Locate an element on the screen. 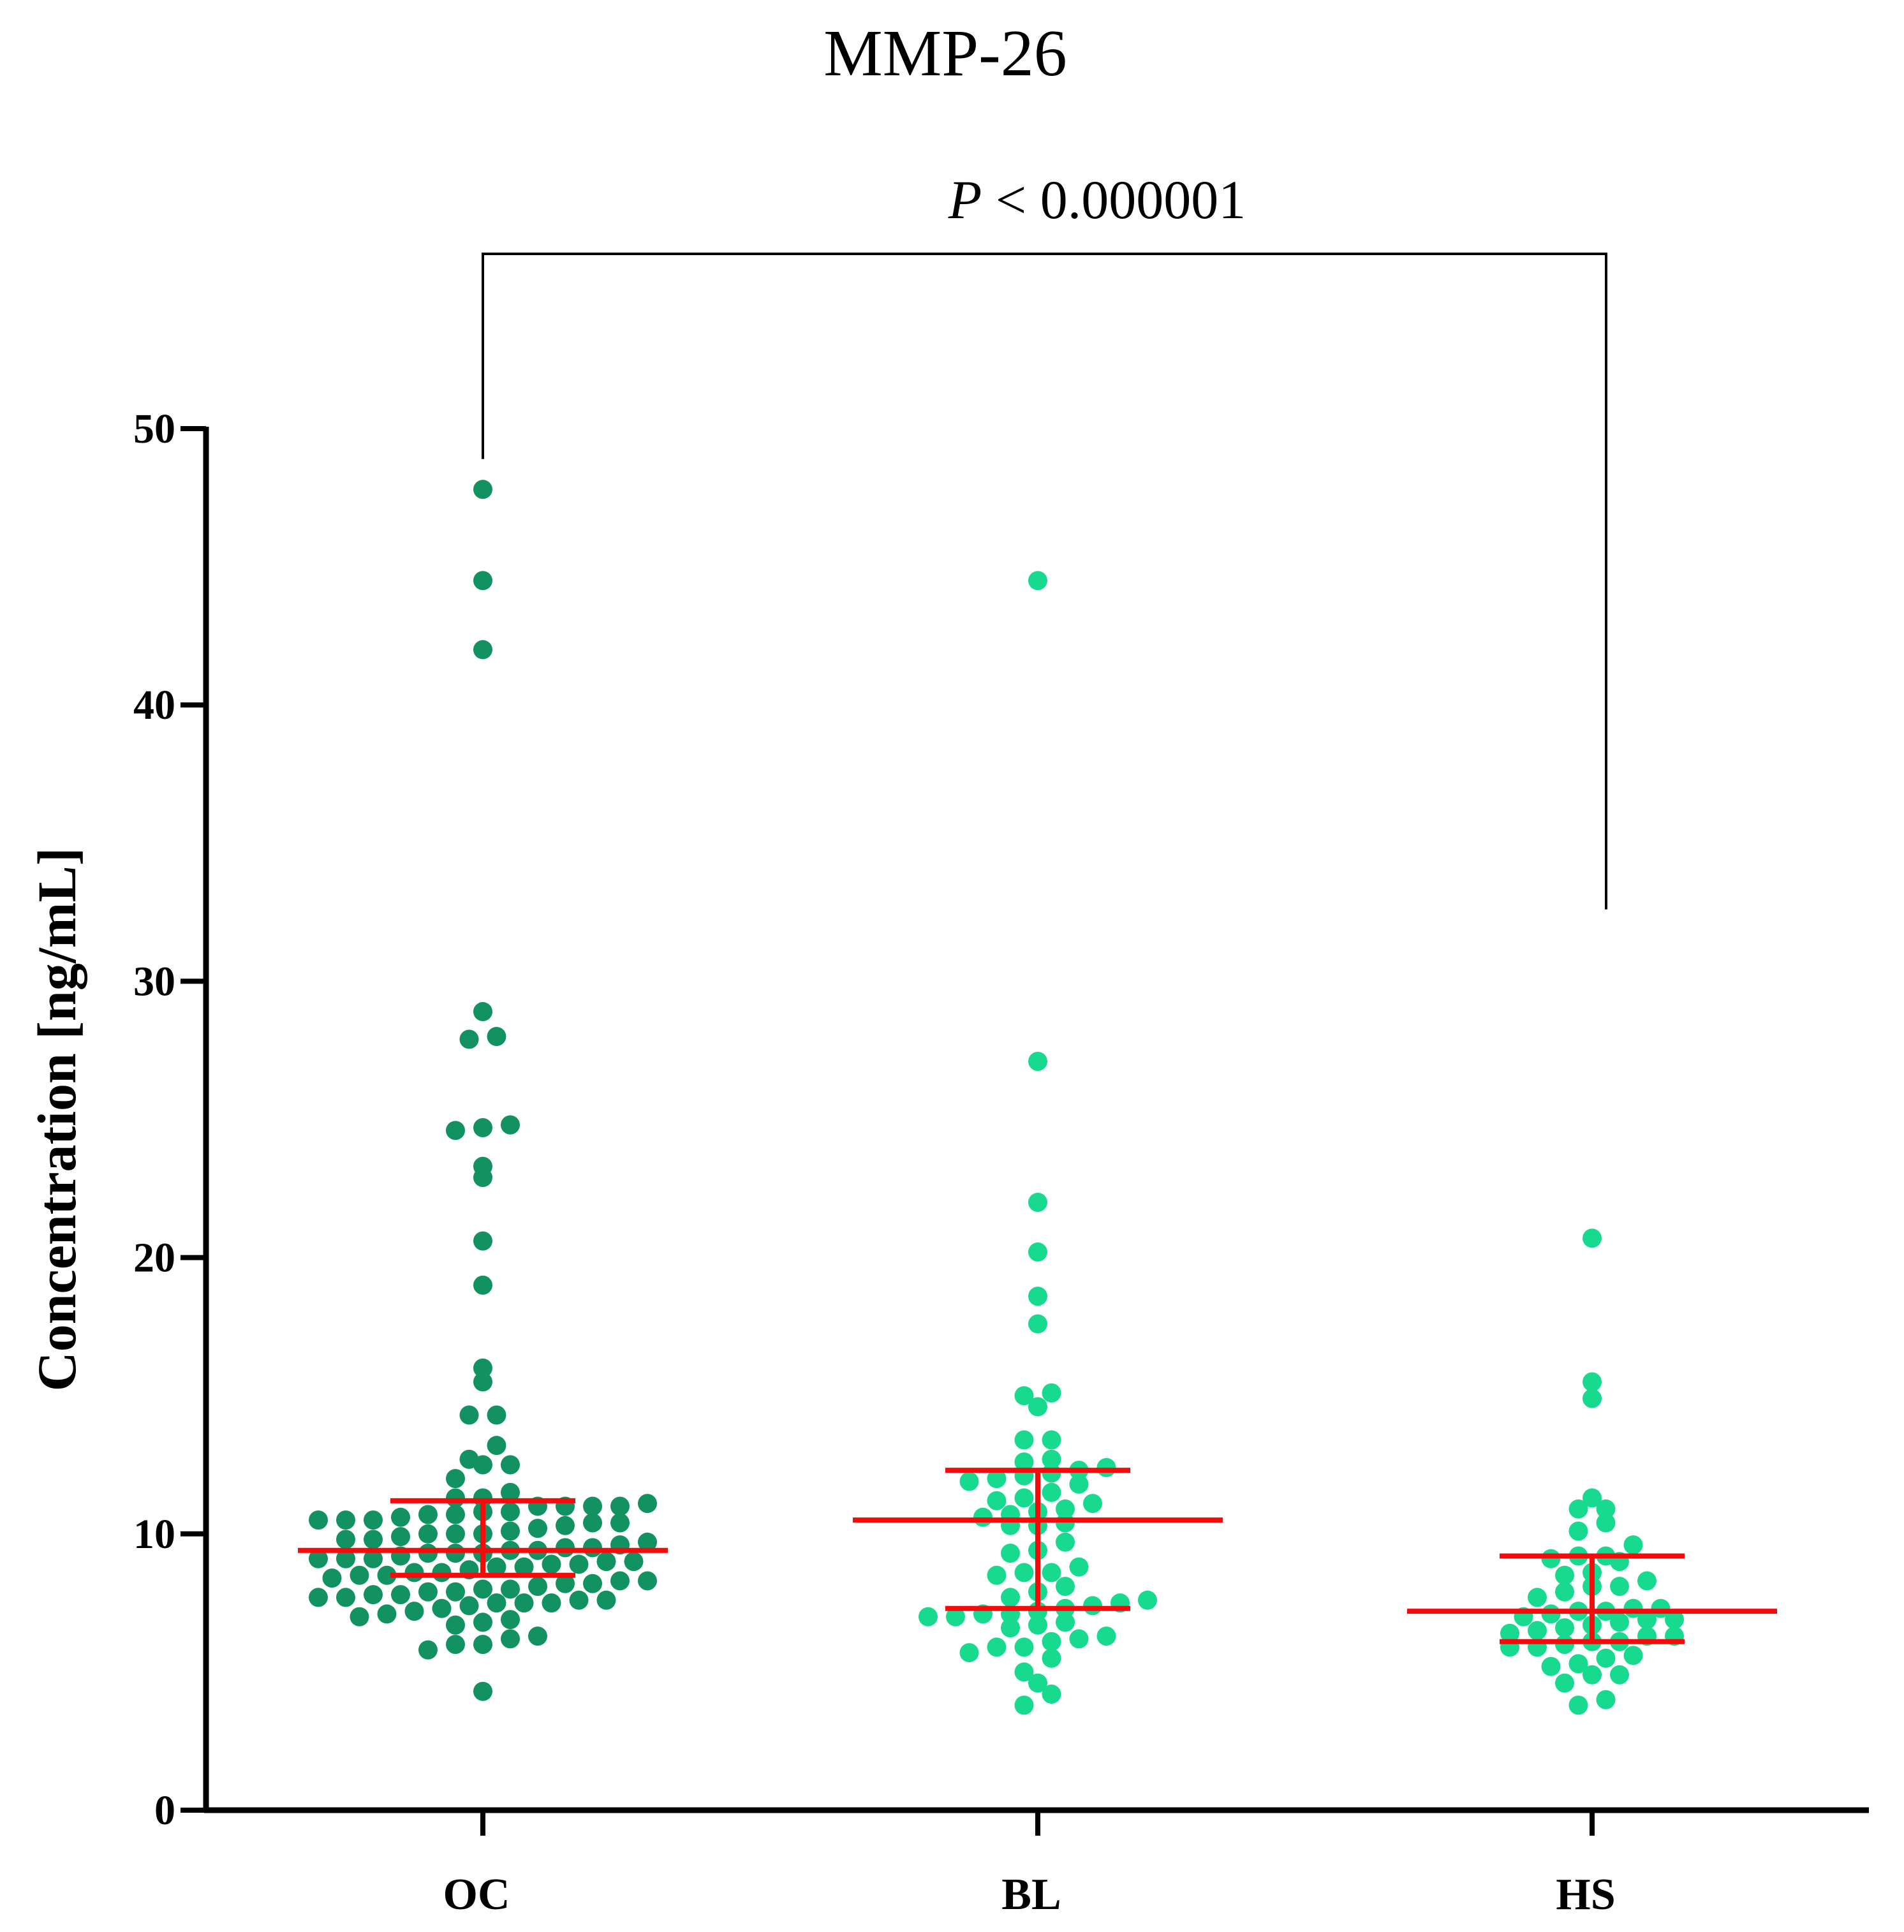  x-tick-label: BL is located at coordinates (1031, 1894).